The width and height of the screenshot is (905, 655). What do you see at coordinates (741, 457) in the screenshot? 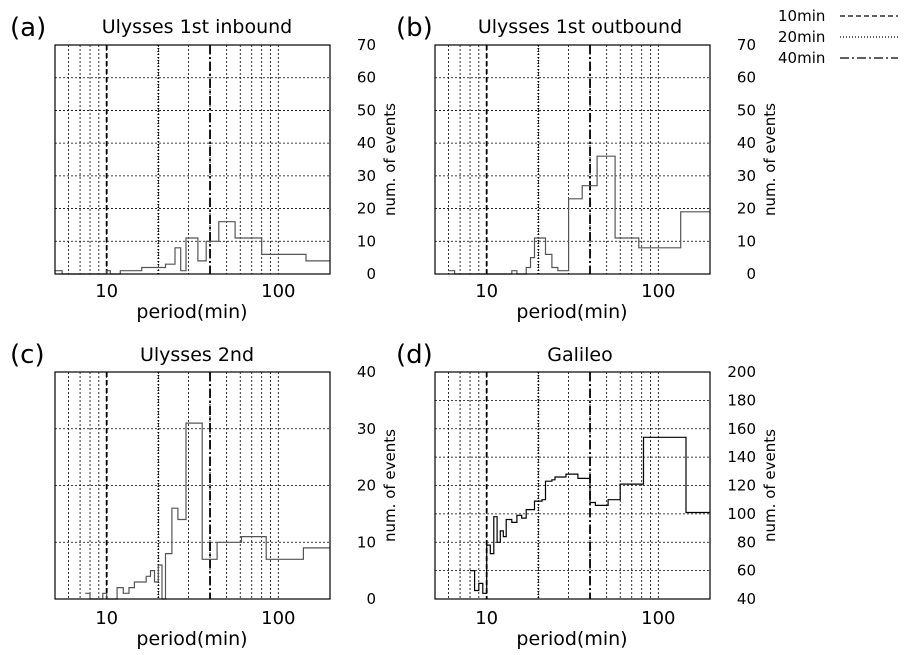
I see `y-tick-label: 140` at bounding box center [741, 457].